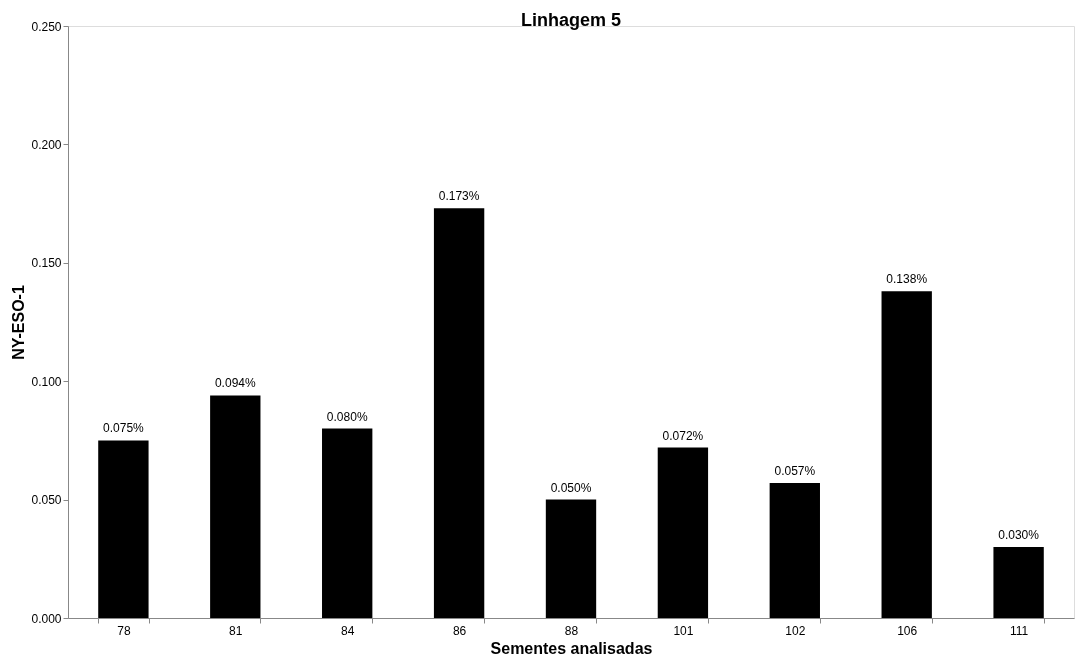 This screenshot has width=1084, height=666. Describe the element at coordinates (46, 618) in the screenshot. I see `y-tick-label: 0.000` at that location.